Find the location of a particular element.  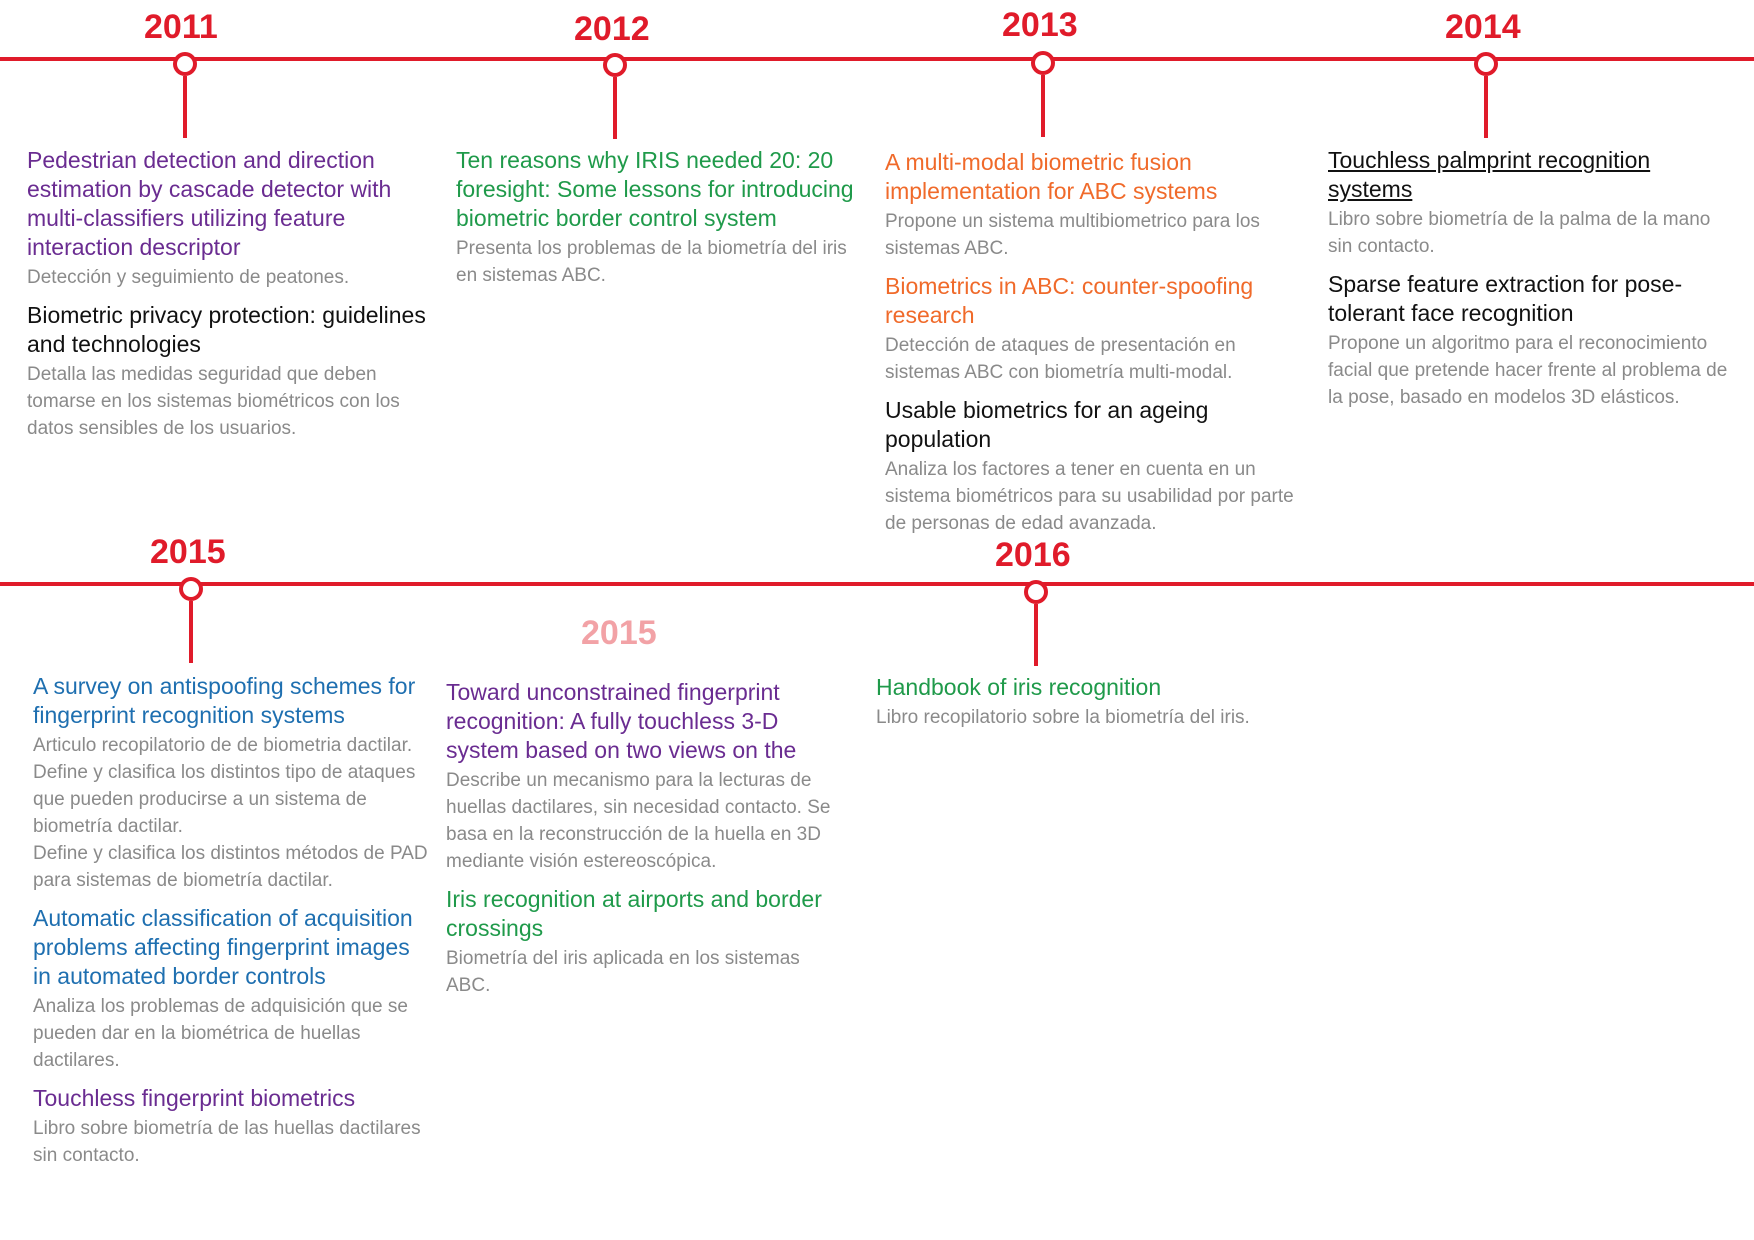

entry-description: Detección y seguimiento de peatones. is located at coordinates (227, 277).